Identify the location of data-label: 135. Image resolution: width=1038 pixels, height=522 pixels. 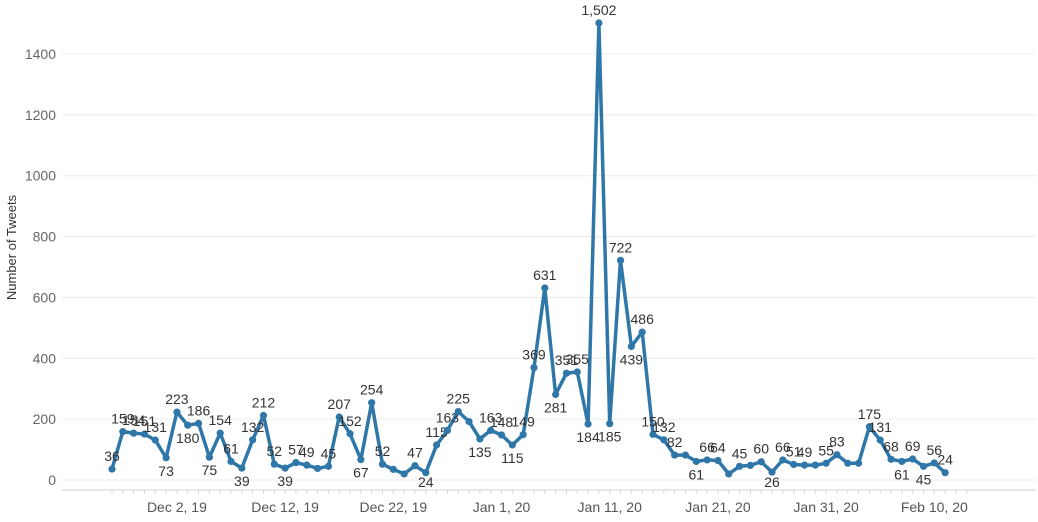
(480, 452).